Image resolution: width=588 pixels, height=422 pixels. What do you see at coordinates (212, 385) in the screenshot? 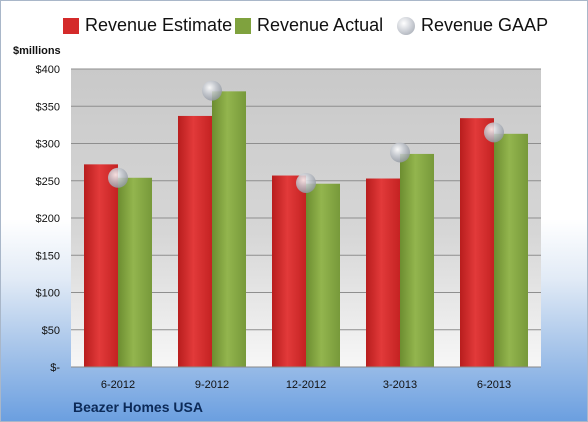
I see `x-tick-label: 9-2012` at bounding box center [212, 385].